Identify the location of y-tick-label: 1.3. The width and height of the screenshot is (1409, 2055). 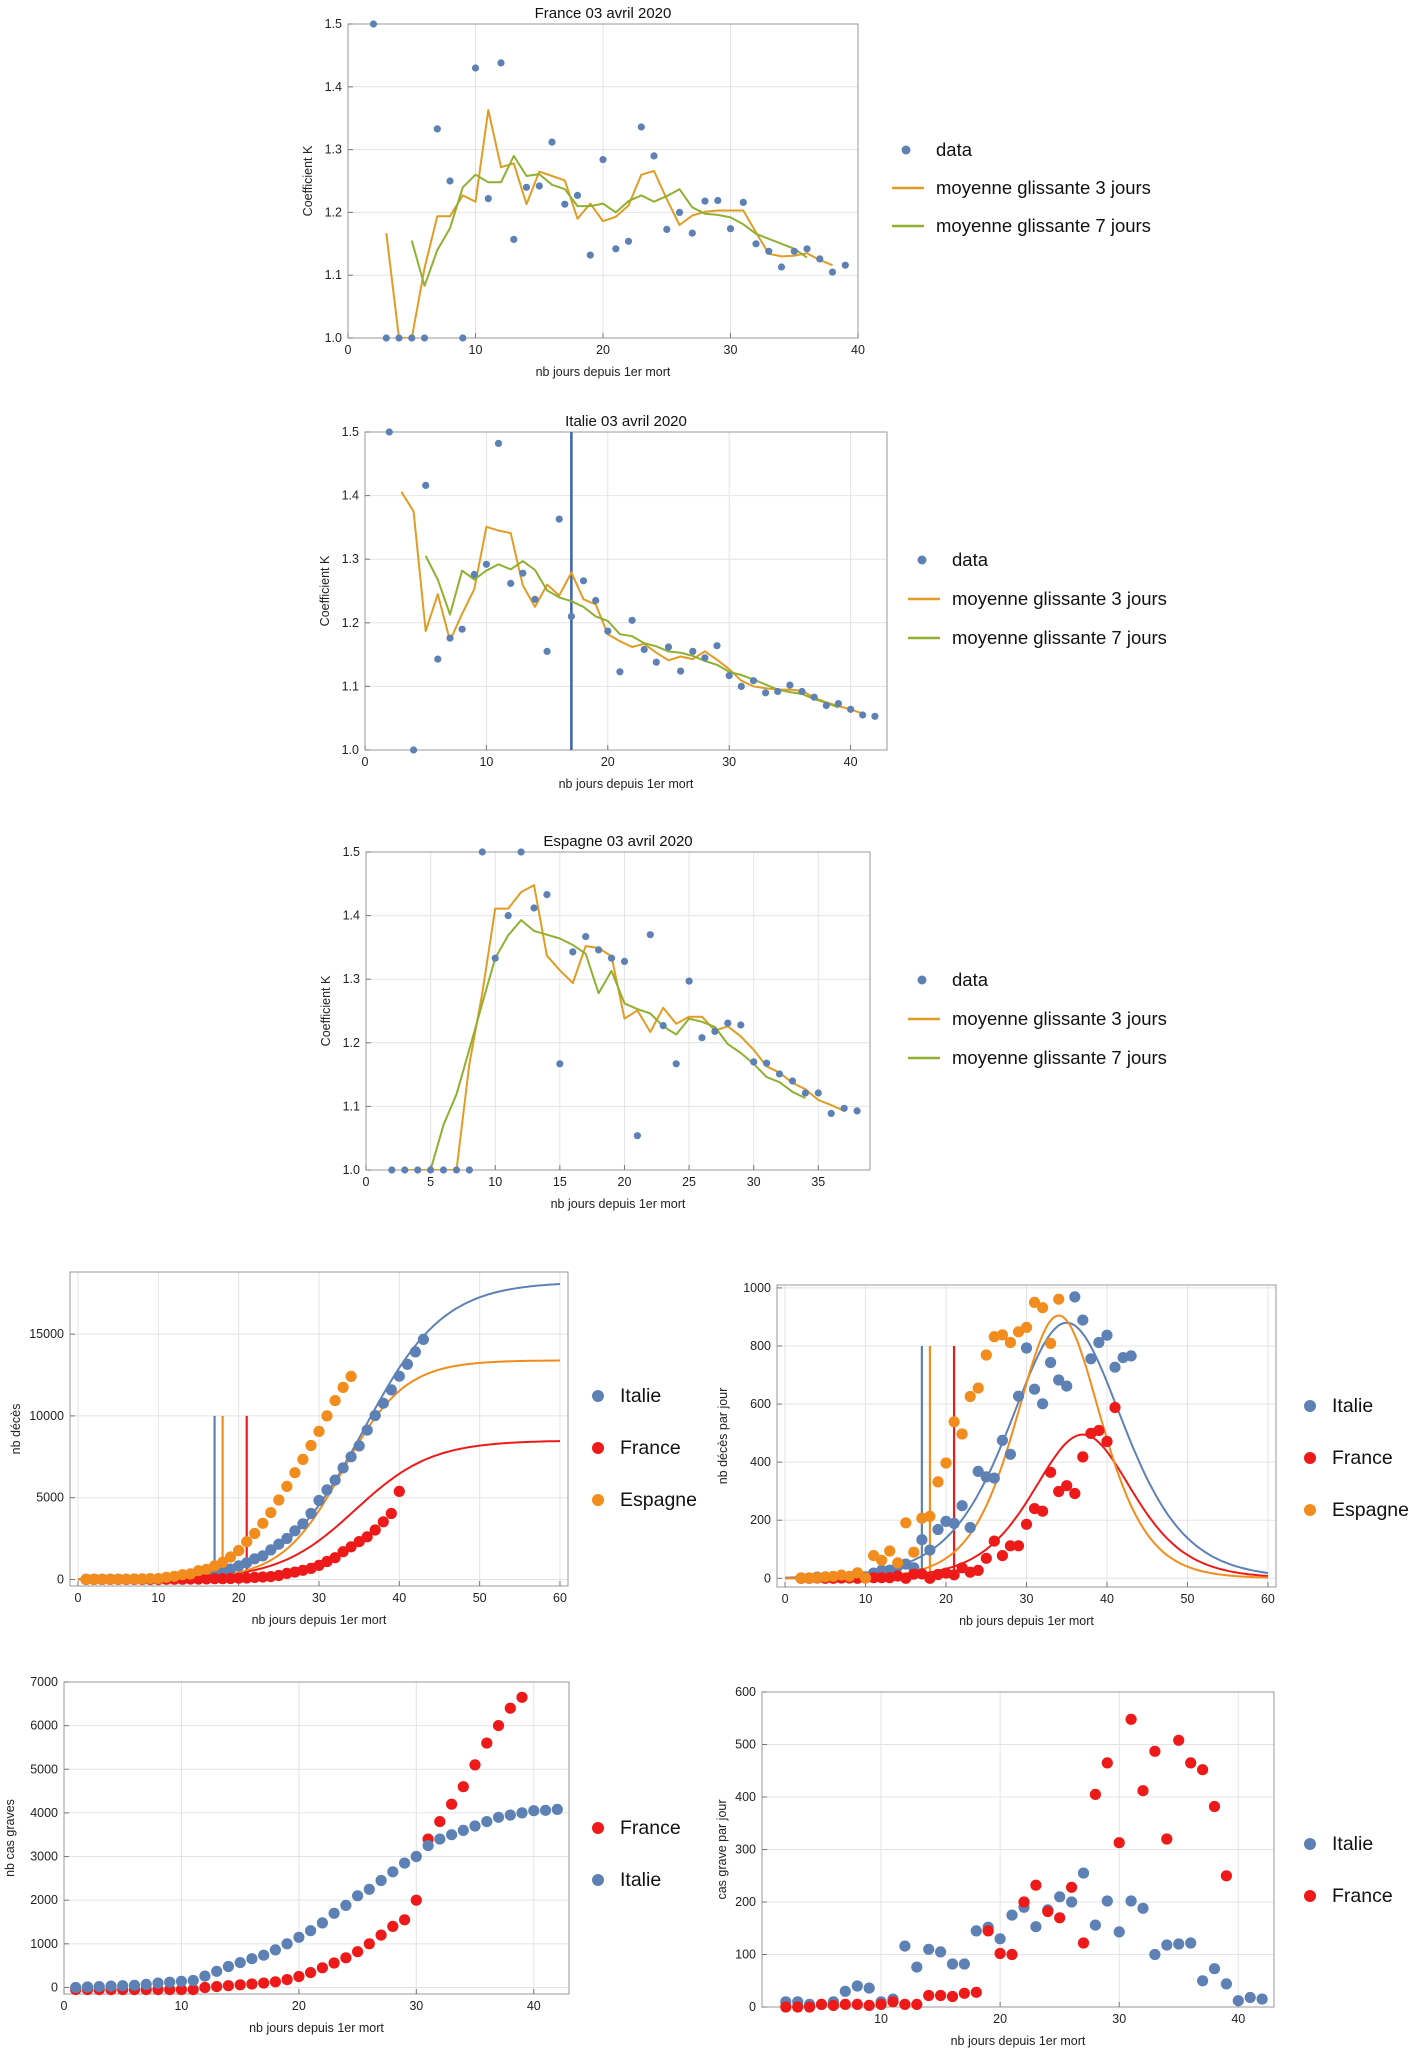
(351, 979).